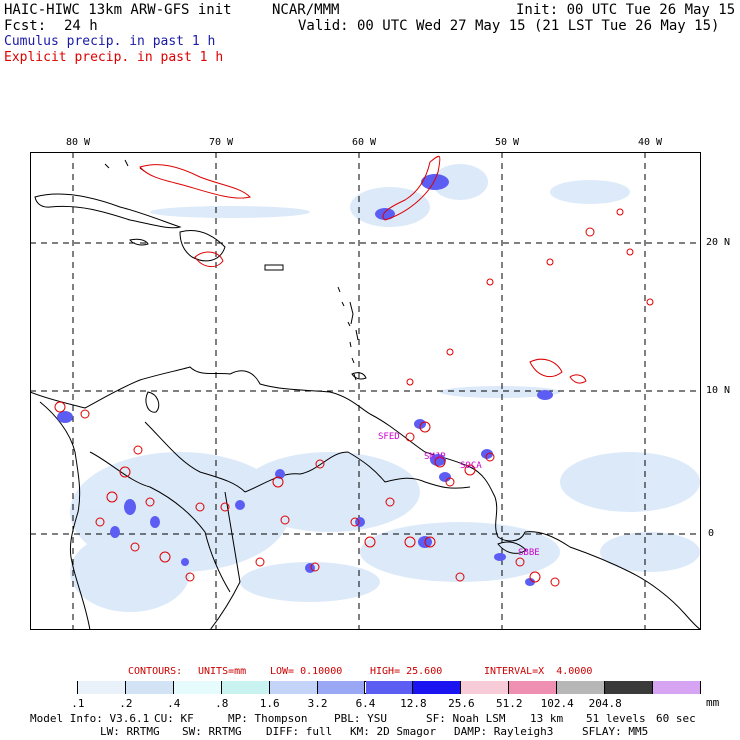 The height and width of the screenshot is (740, 740). What do you see at coordinates (711, 533) in the screenshot?
I see `lat-label-0: 0` at bounding box center [711, 533].